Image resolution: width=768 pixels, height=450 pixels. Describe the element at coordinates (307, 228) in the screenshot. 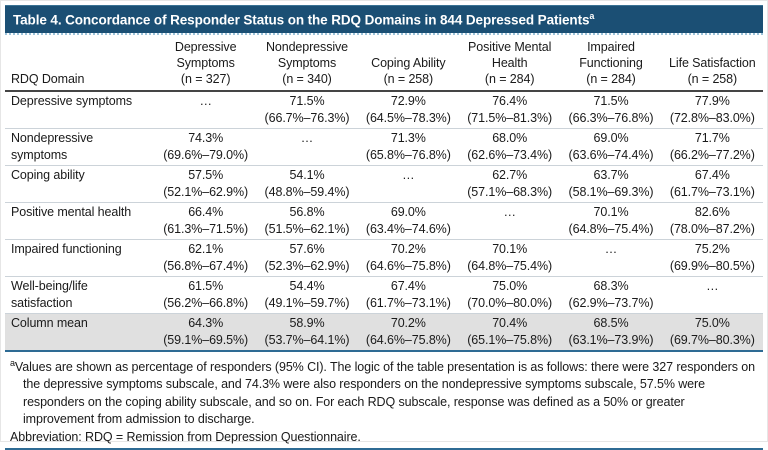

I see `cell-ci: (51.5%–62.1%)` at that location.